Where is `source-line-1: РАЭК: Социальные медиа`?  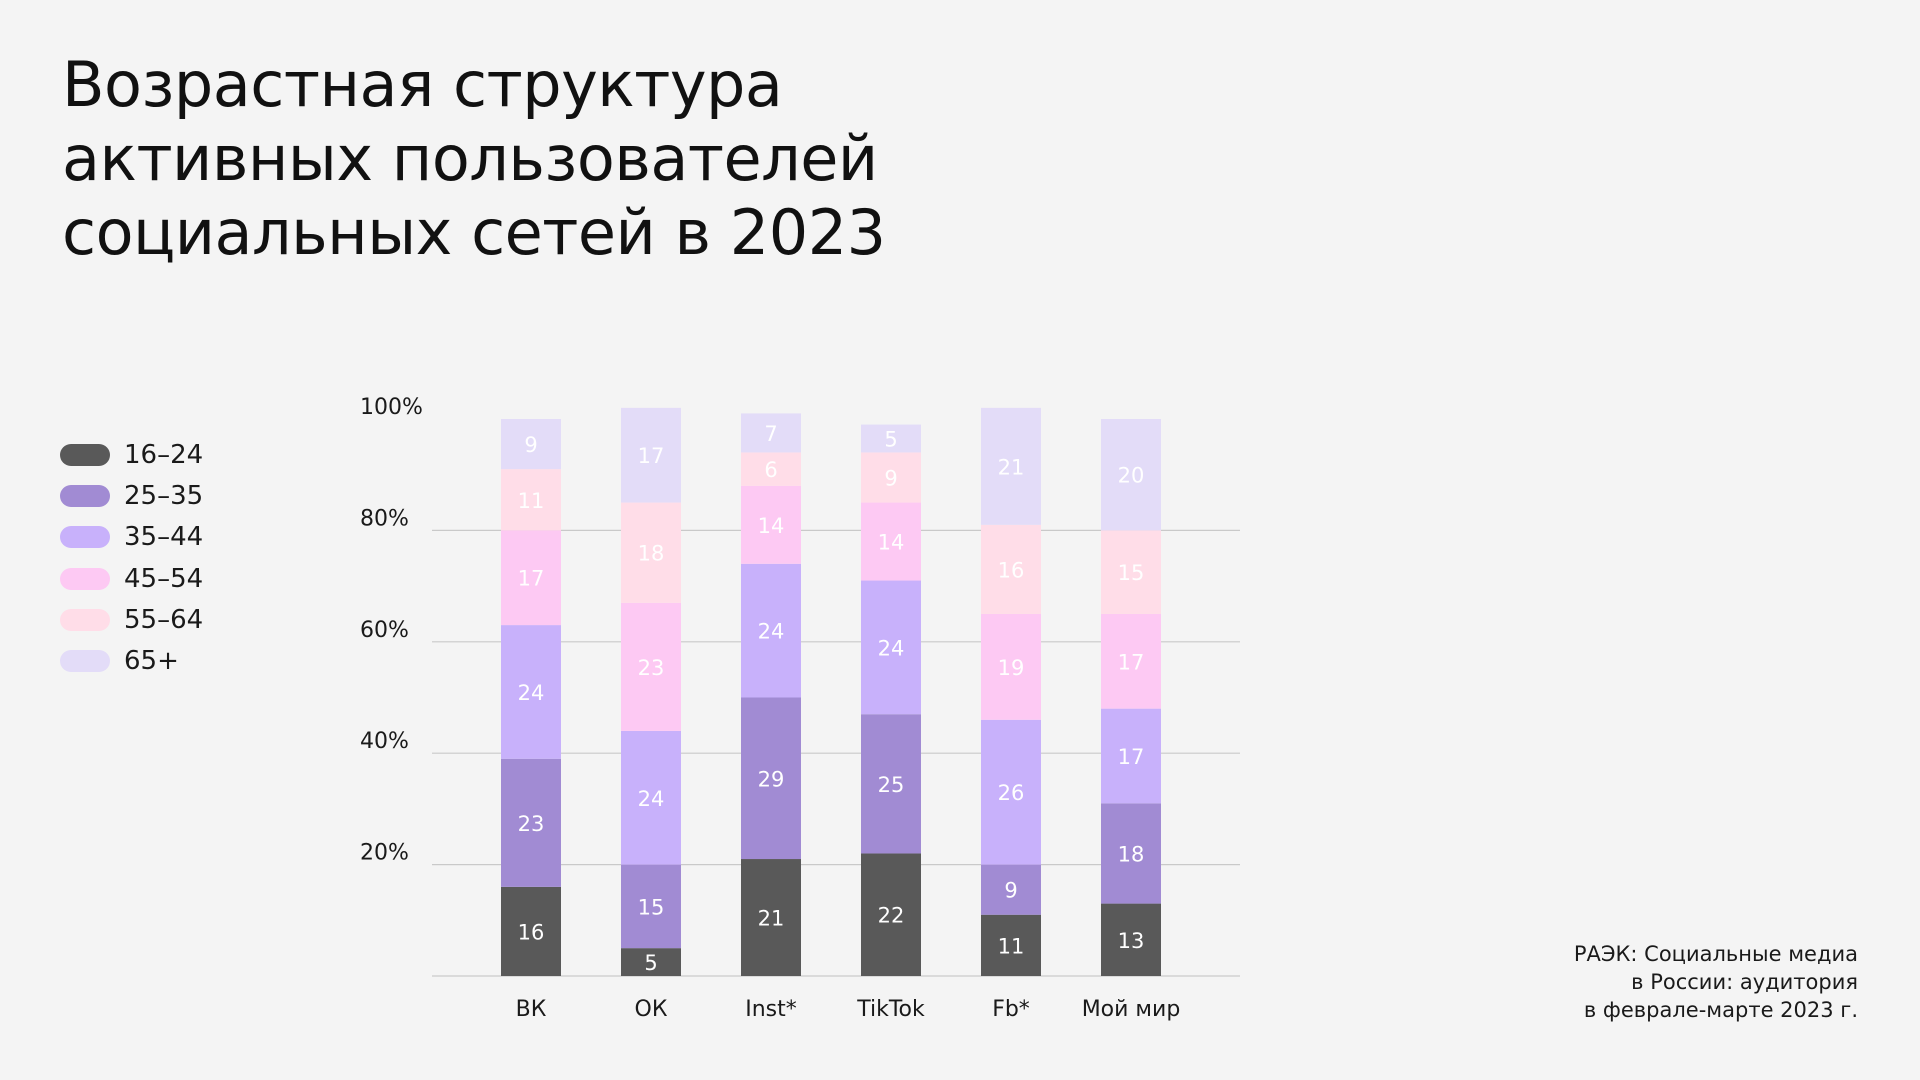 source-line-1: РАЭК: Социальные медиа is located at coordinates (1715, 954).